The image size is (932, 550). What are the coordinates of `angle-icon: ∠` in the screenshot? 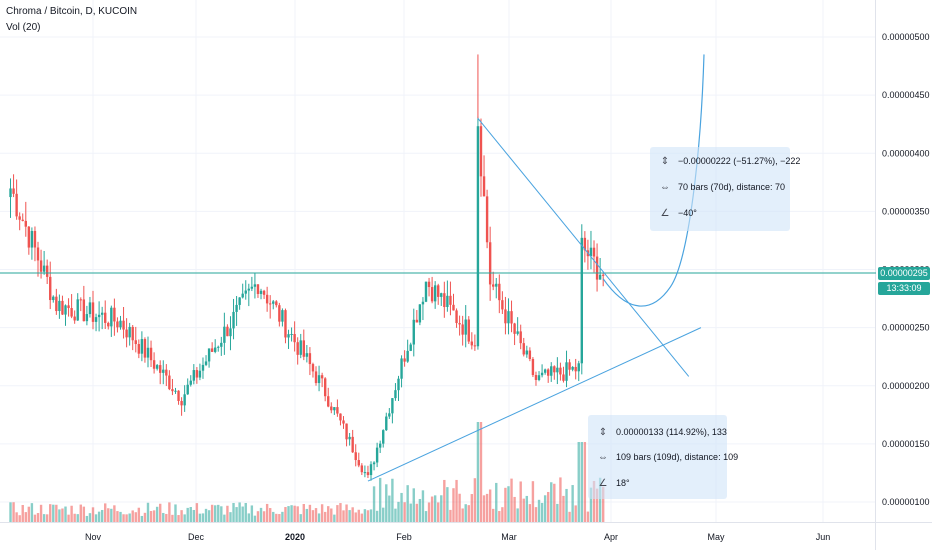 It's located at (665, 213).